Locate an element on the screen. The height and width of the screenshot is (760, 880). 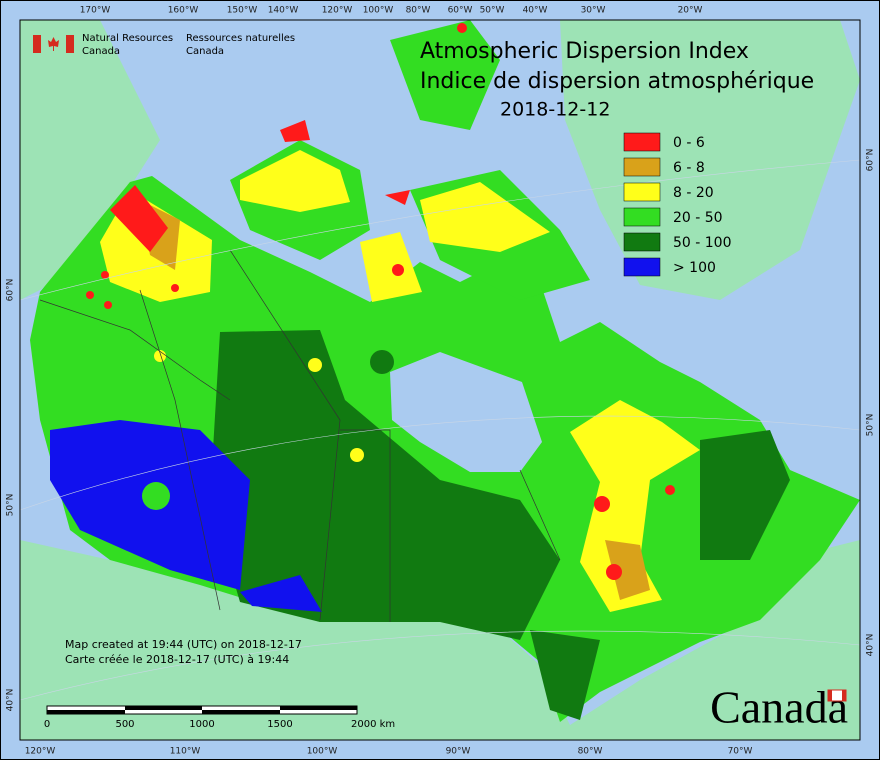
graticule-label: 140°W is located at coordinates (283, 11).